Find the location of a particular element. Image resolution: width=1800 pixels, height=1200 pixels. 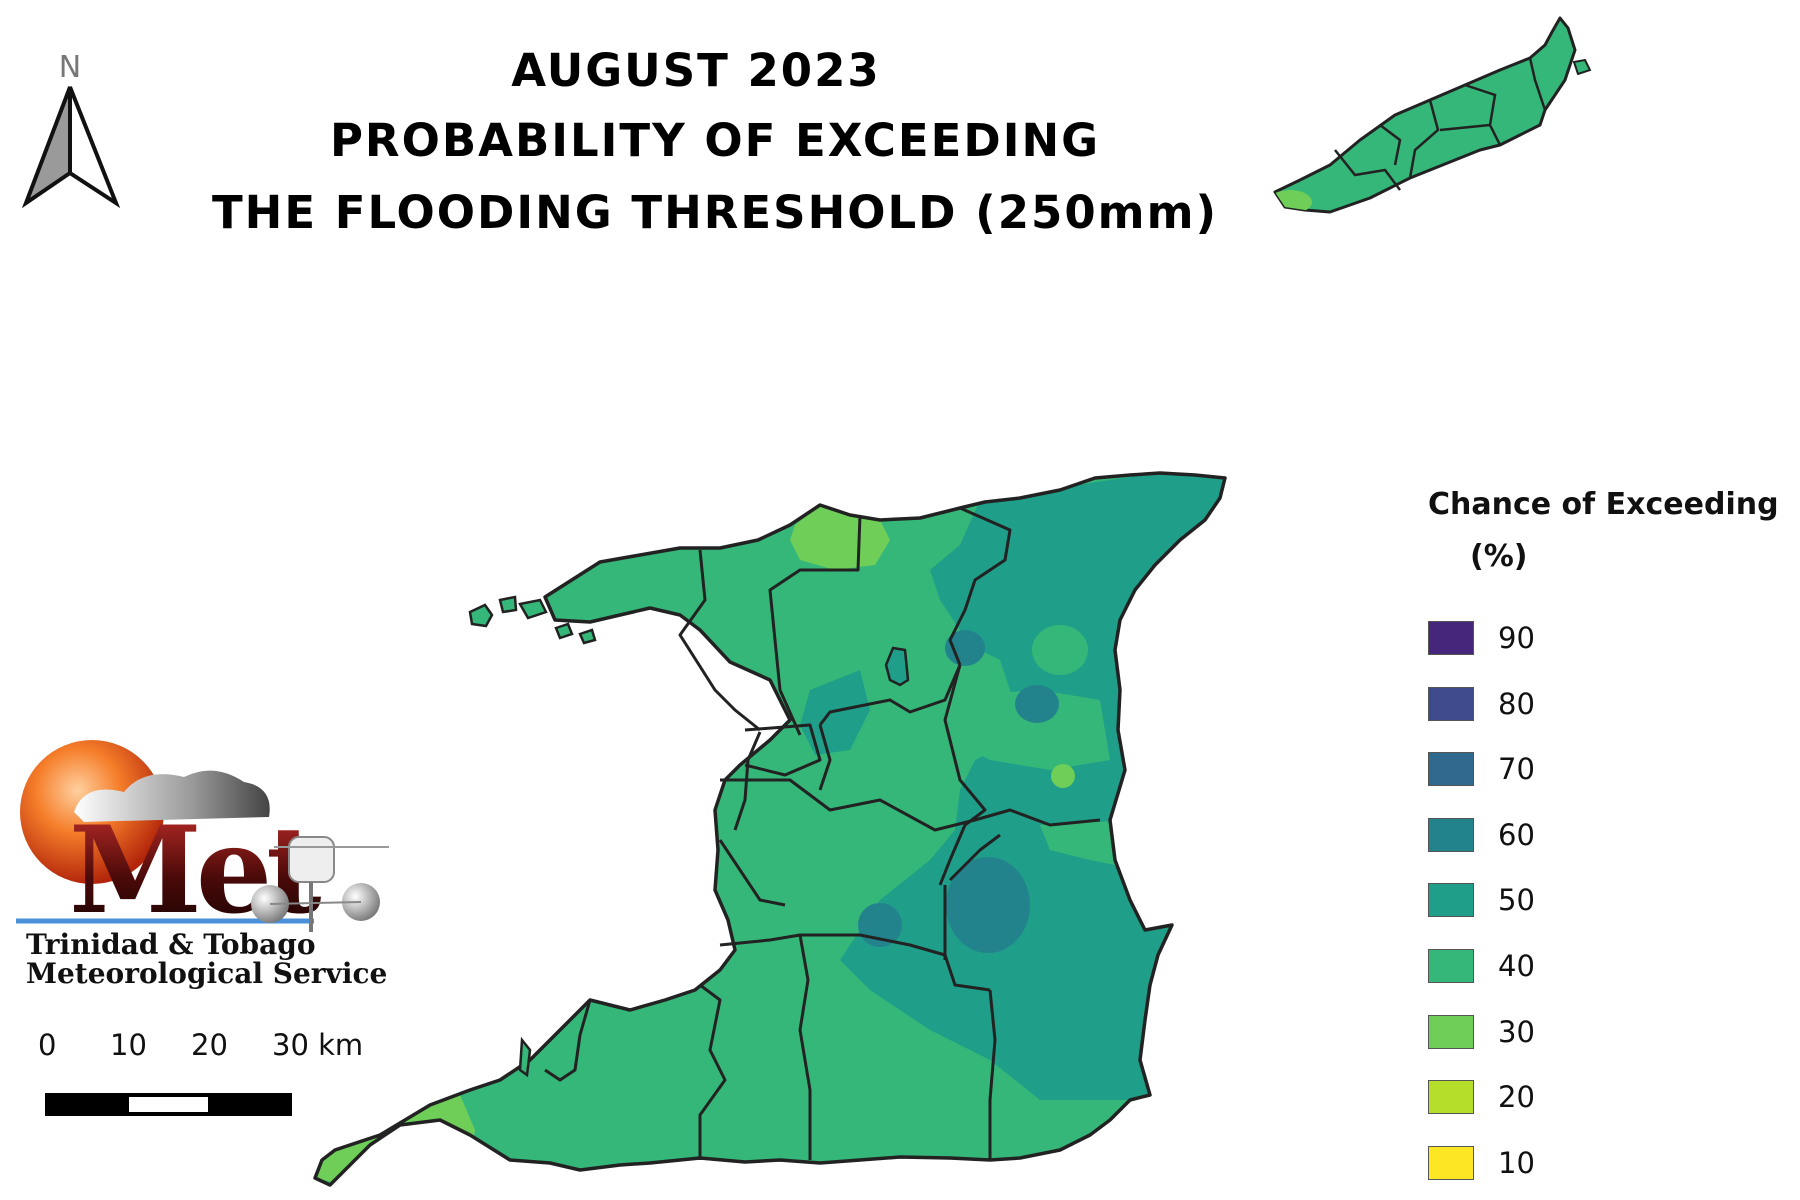

zone-40-east-pocket is located at coordinates (1030, 730).